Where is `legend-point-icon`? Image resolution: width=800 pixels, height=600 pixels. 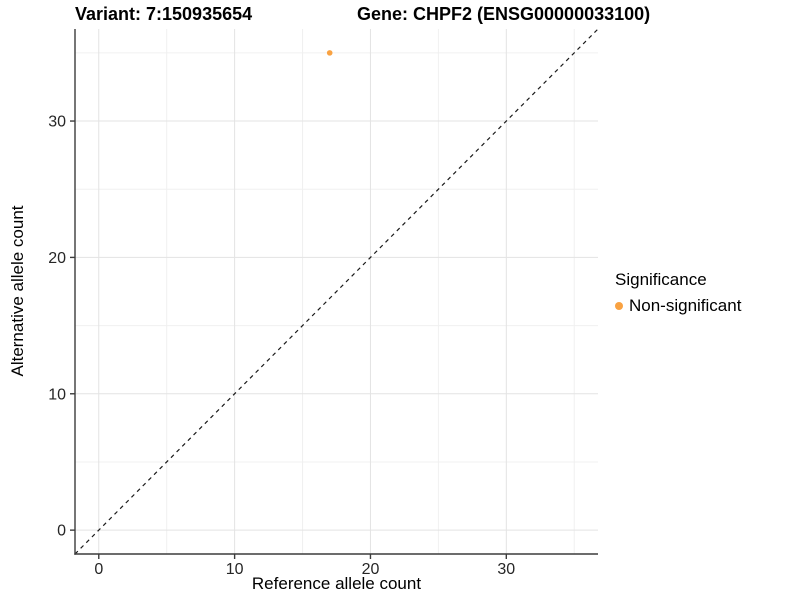
legend-point-icon is located at coordinates (619, 306).